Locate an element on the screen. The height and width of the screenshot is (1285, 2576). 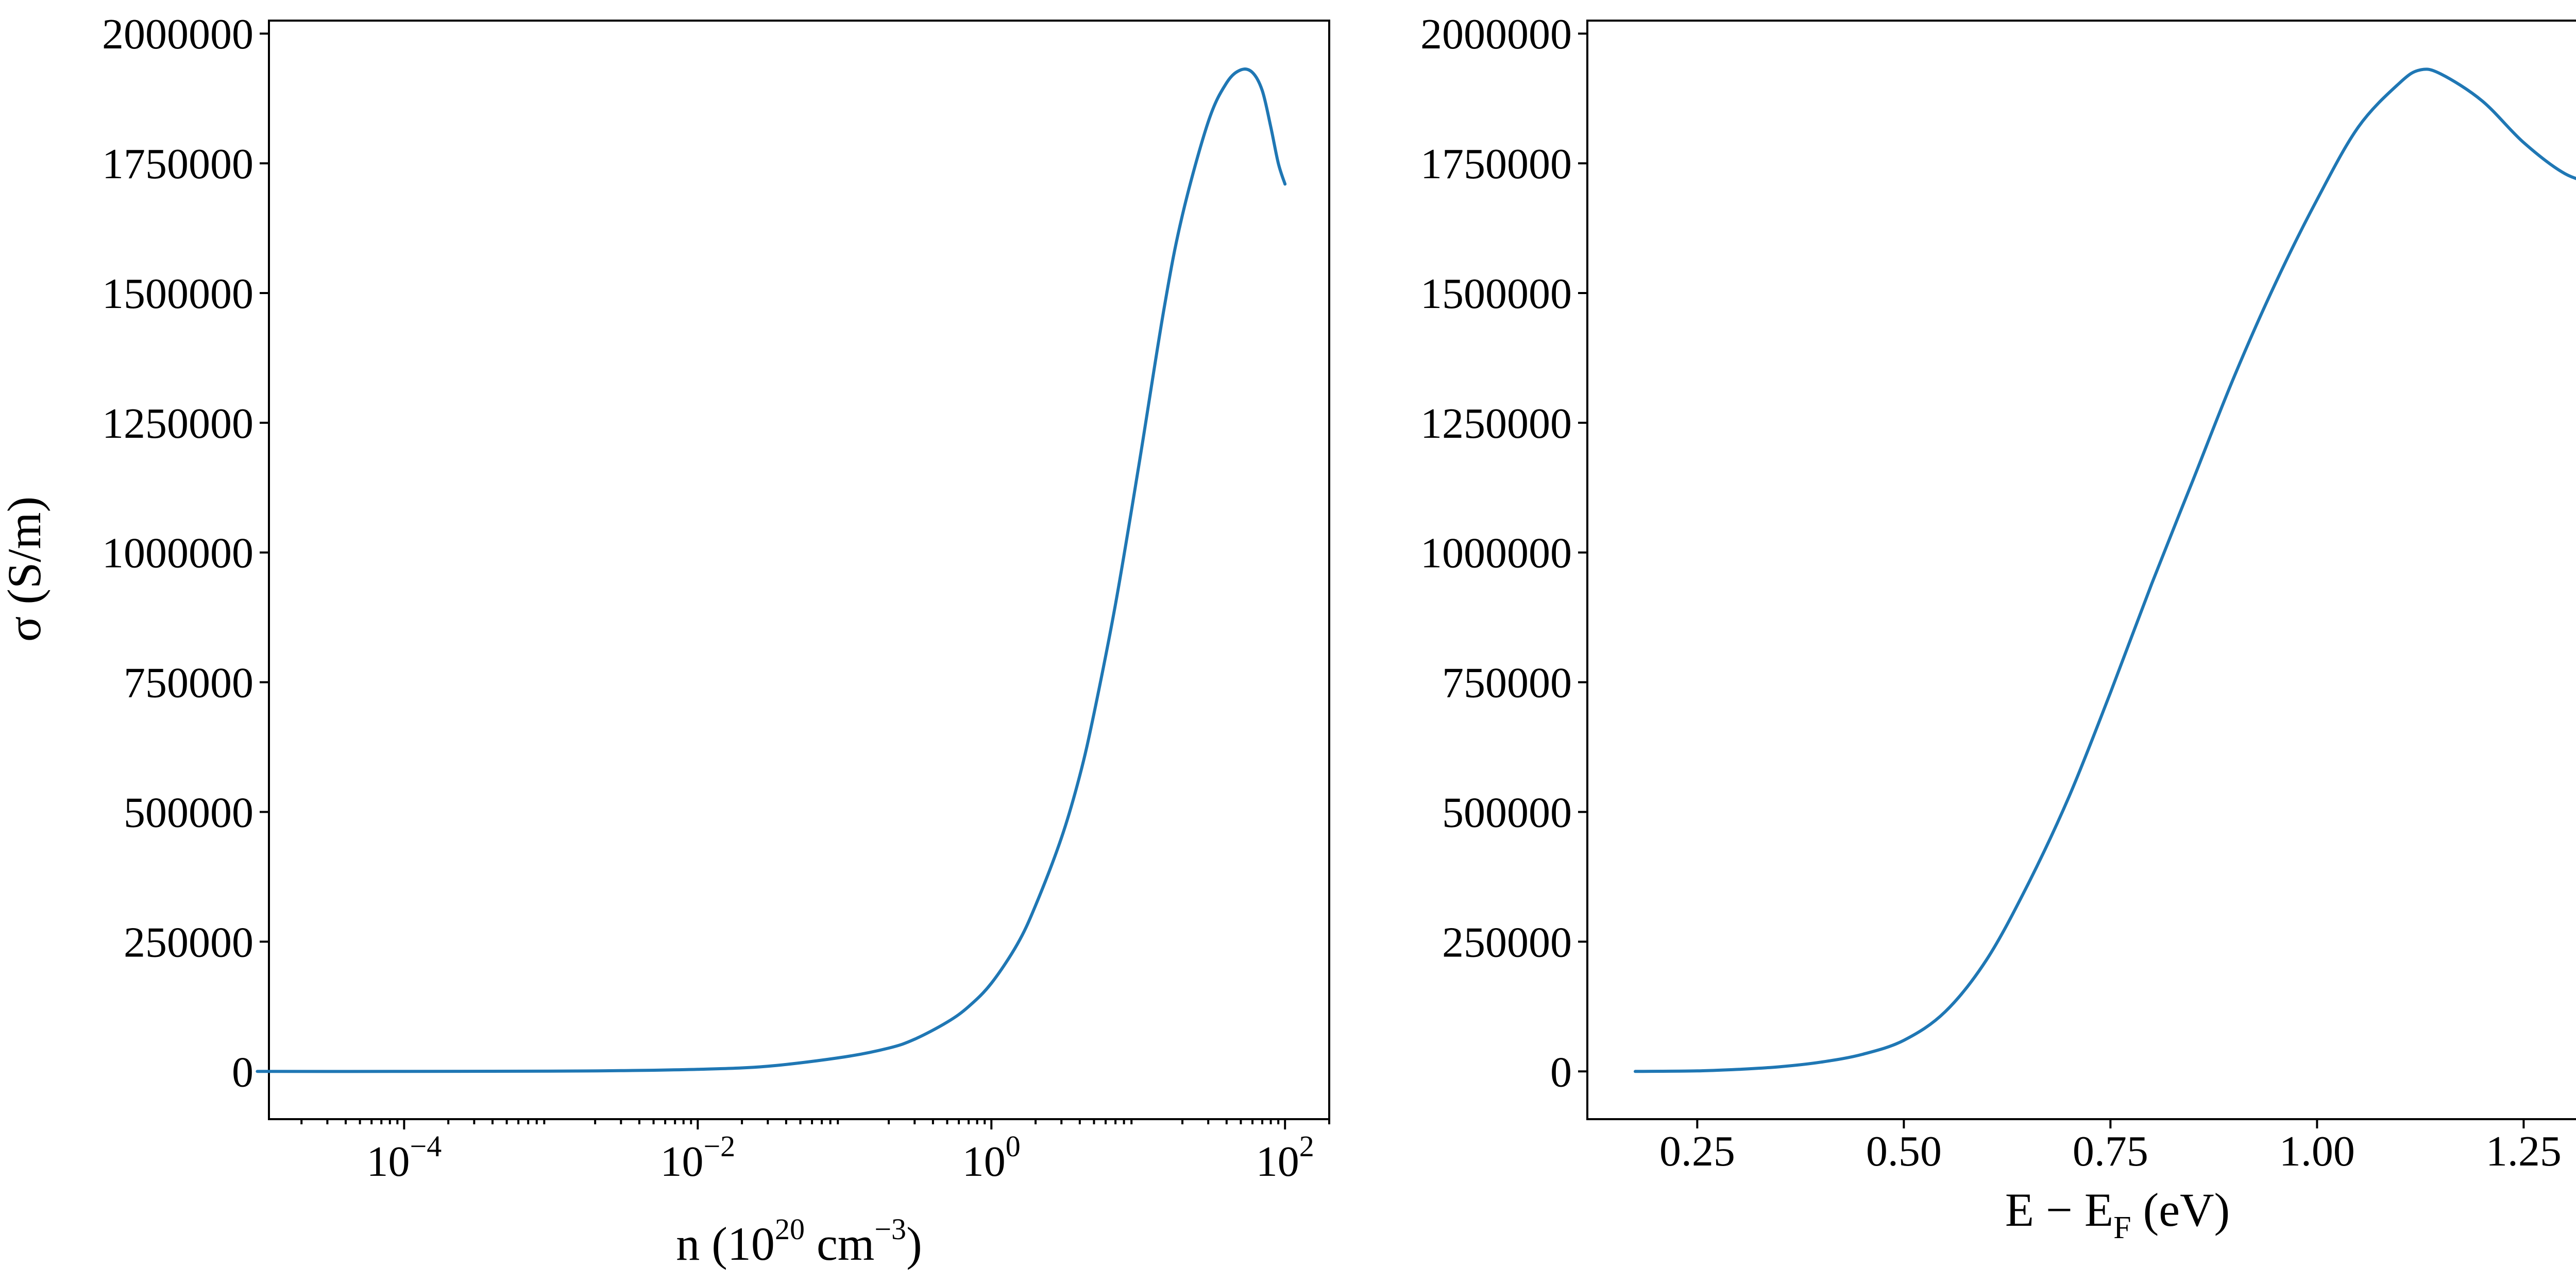
left-y-tick-label: 250000 is located at coordinates (188, 942).